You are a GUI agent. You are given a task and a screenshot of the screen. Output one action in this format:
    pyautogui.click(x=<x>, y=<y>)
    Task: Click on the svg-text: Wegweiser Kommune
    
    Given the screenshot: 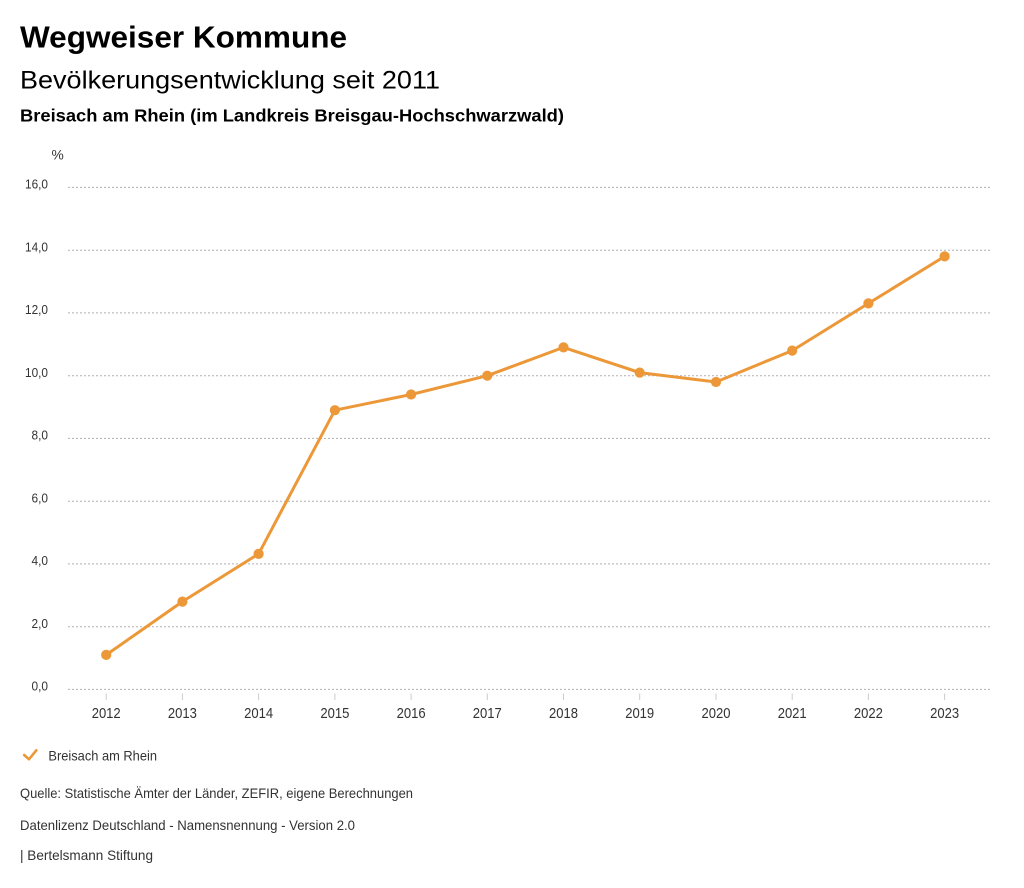 What is the action you would take?
    pyautogui.click(x=183, y=38)
    